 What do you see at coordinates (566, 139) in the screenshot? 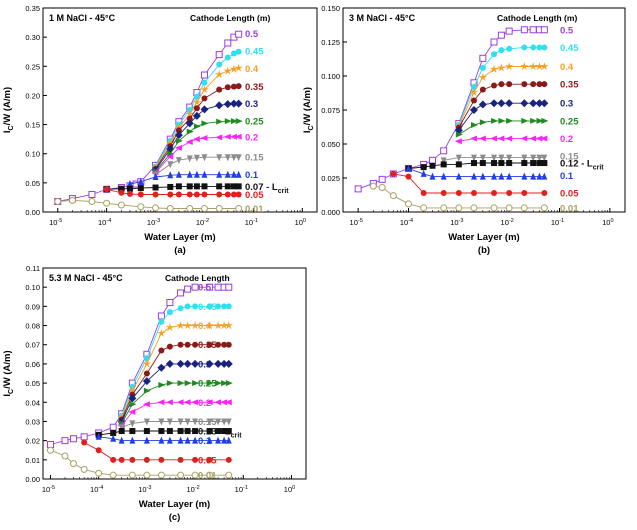
I see `series-label: 0.2` at bounding box center [566, 139].